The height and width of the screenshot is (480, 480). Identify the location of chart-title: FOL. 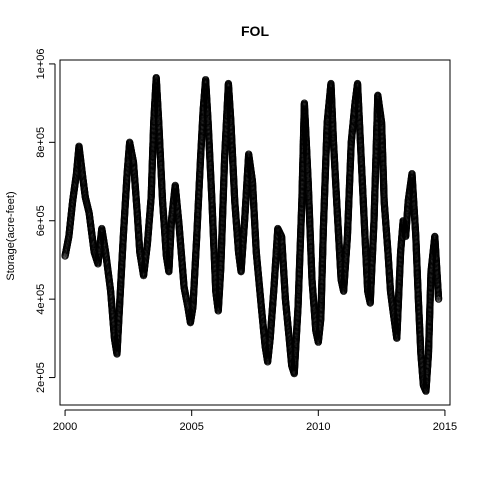
(255, 31).